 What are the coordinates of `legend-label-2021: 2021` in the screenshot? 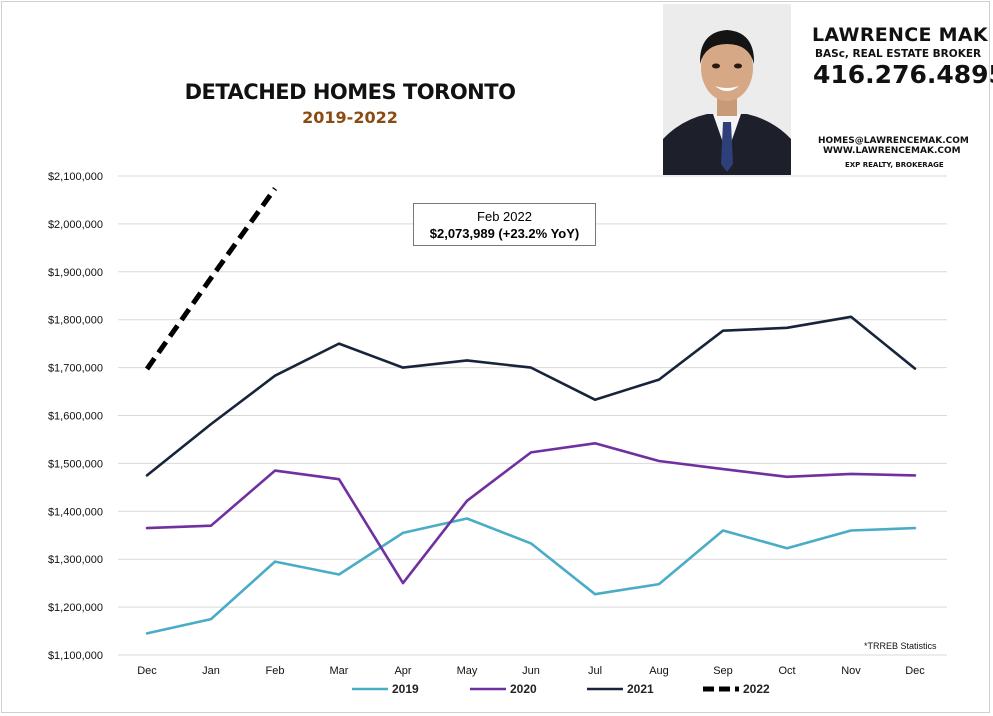 It's located at (640, 689).